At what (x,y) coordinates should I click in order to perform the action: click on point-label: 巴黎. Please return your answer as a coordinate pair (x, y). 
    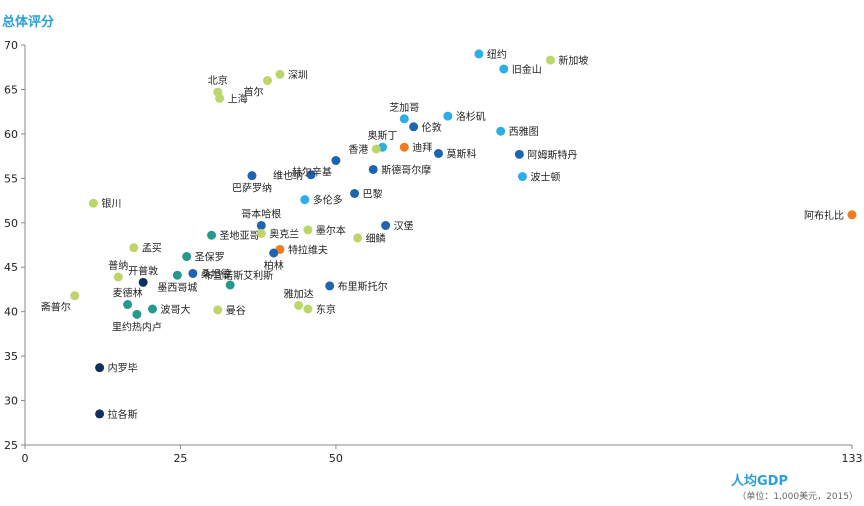
    Looking at the image, I should click on (373, 193).